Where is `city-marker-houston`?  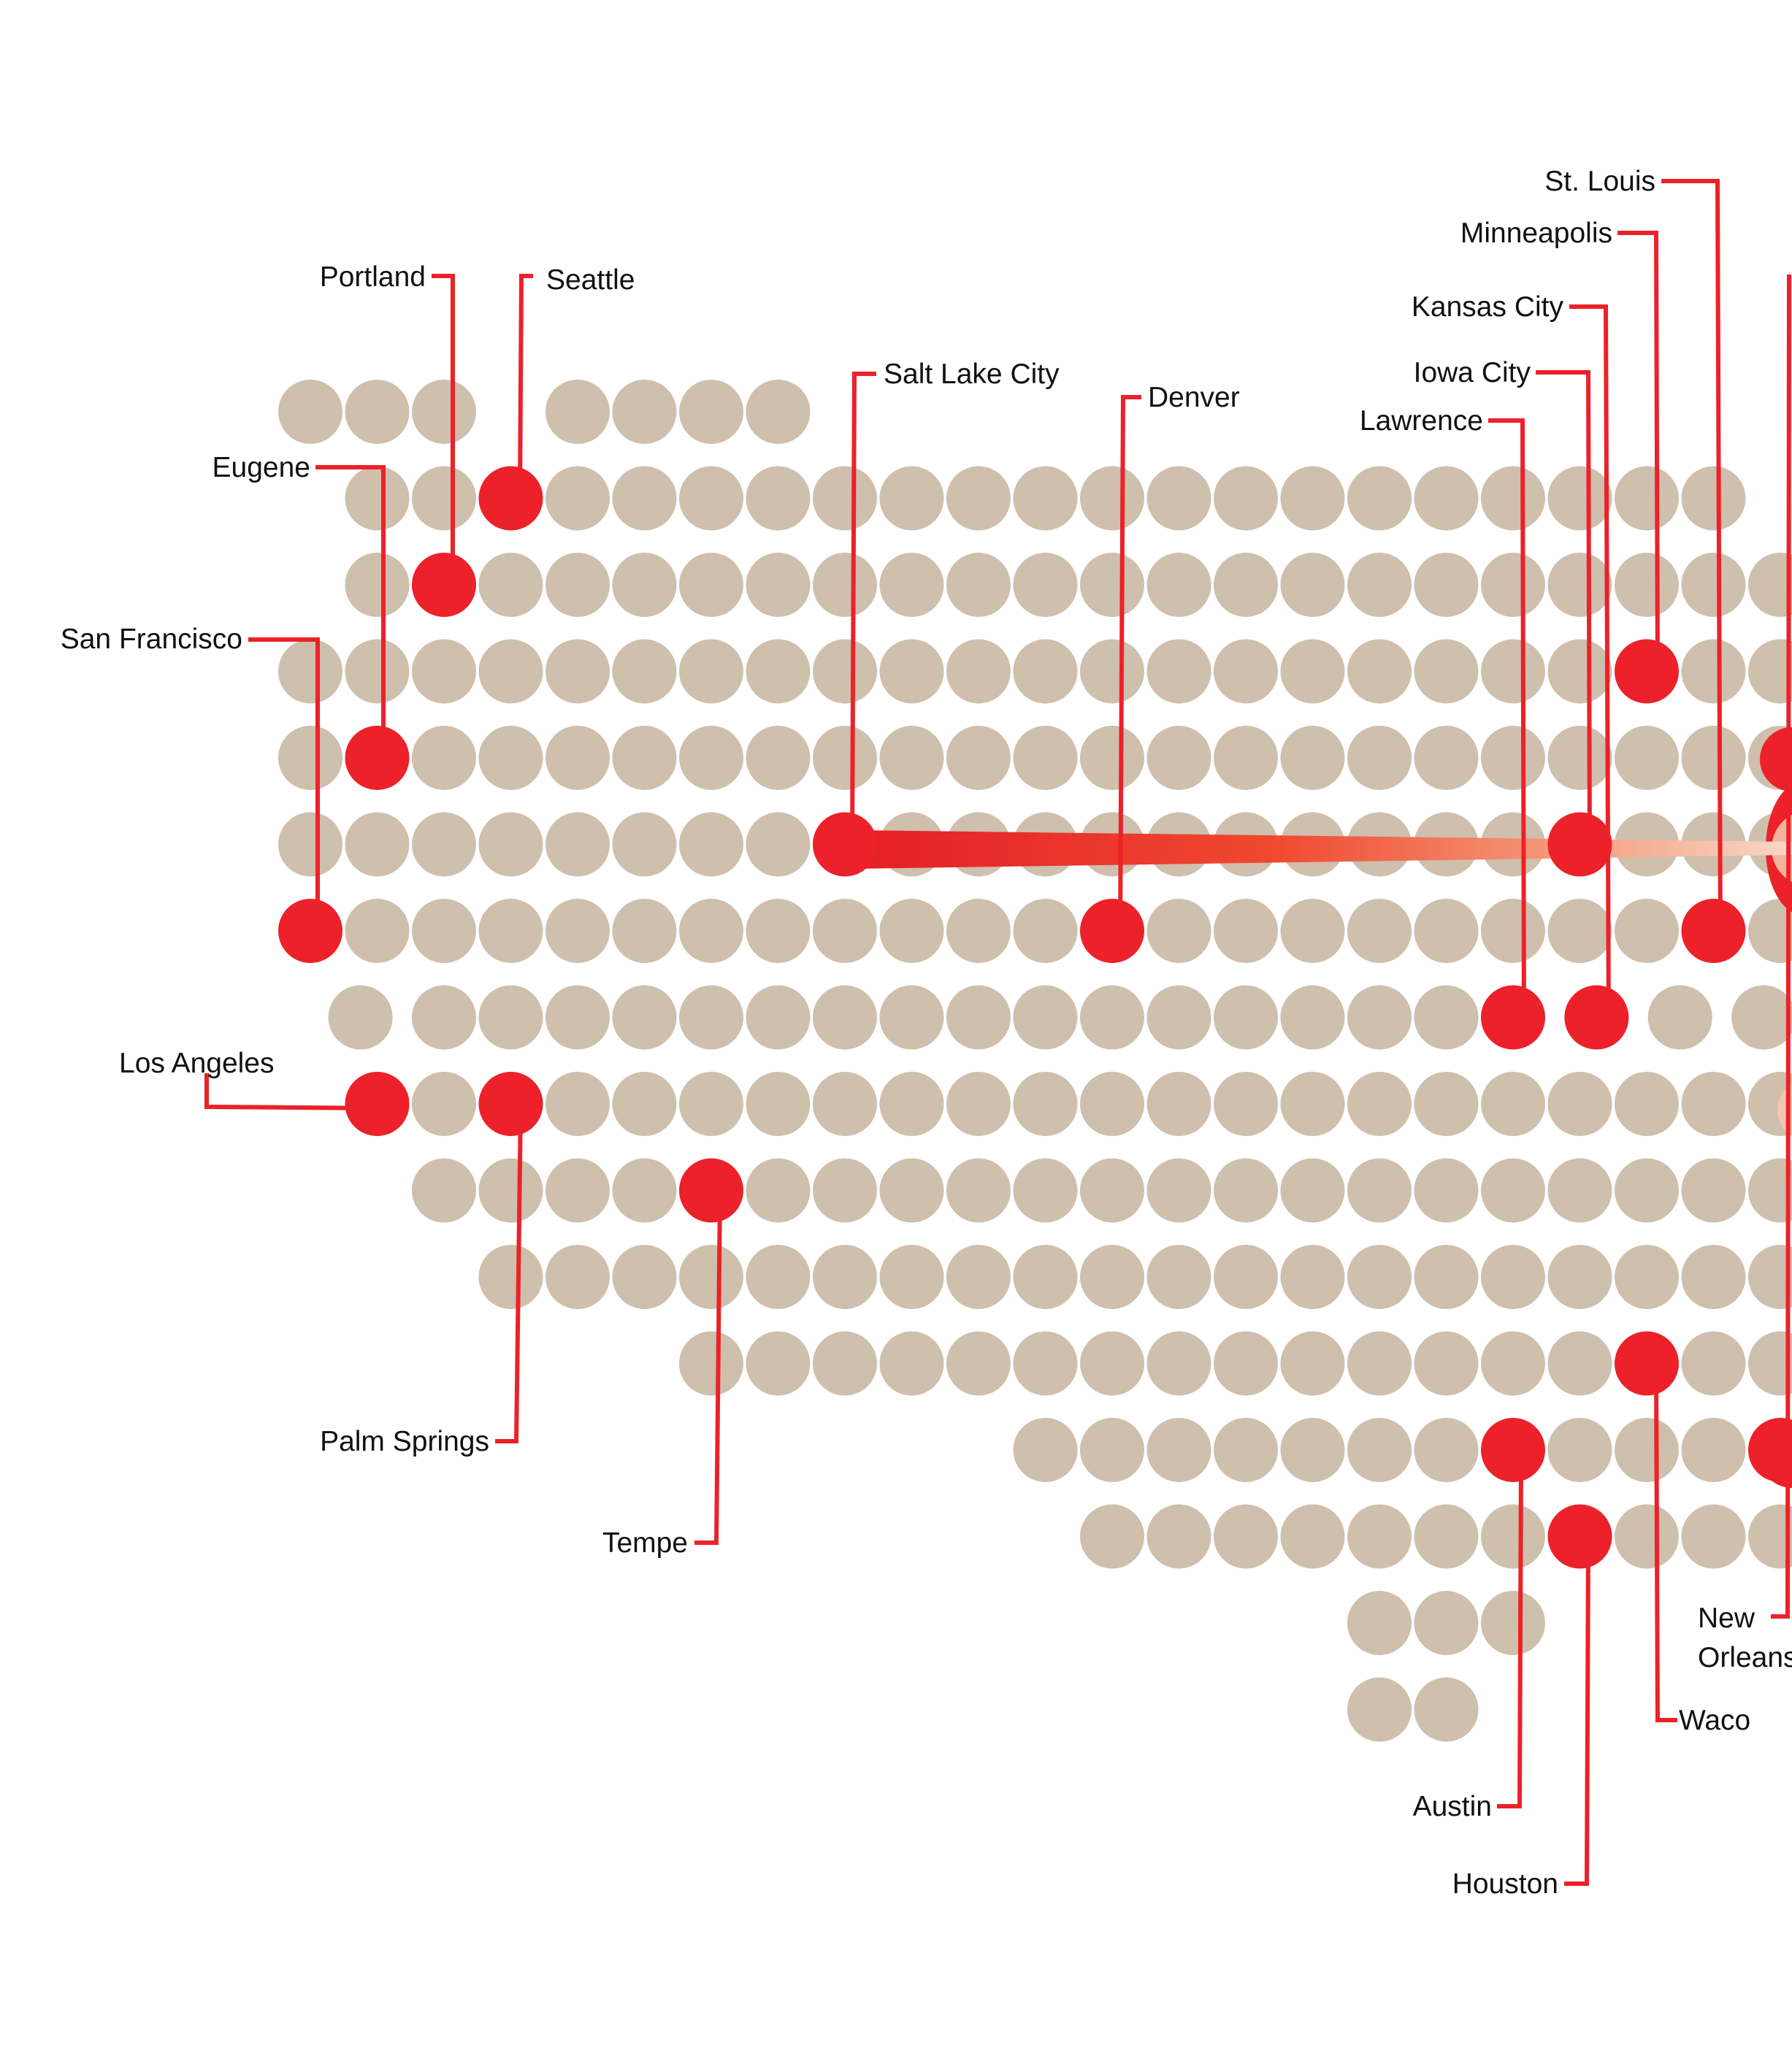 city-marker-houston is located at coordinates (1579, 1536).